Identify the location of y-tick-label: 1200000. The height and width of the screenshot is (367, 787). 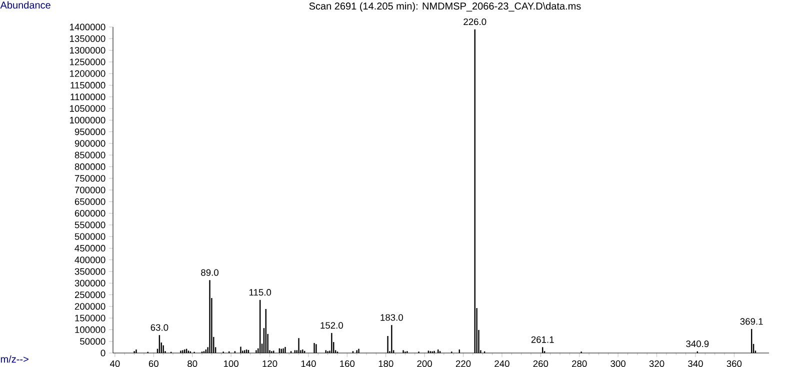
(88, 73).